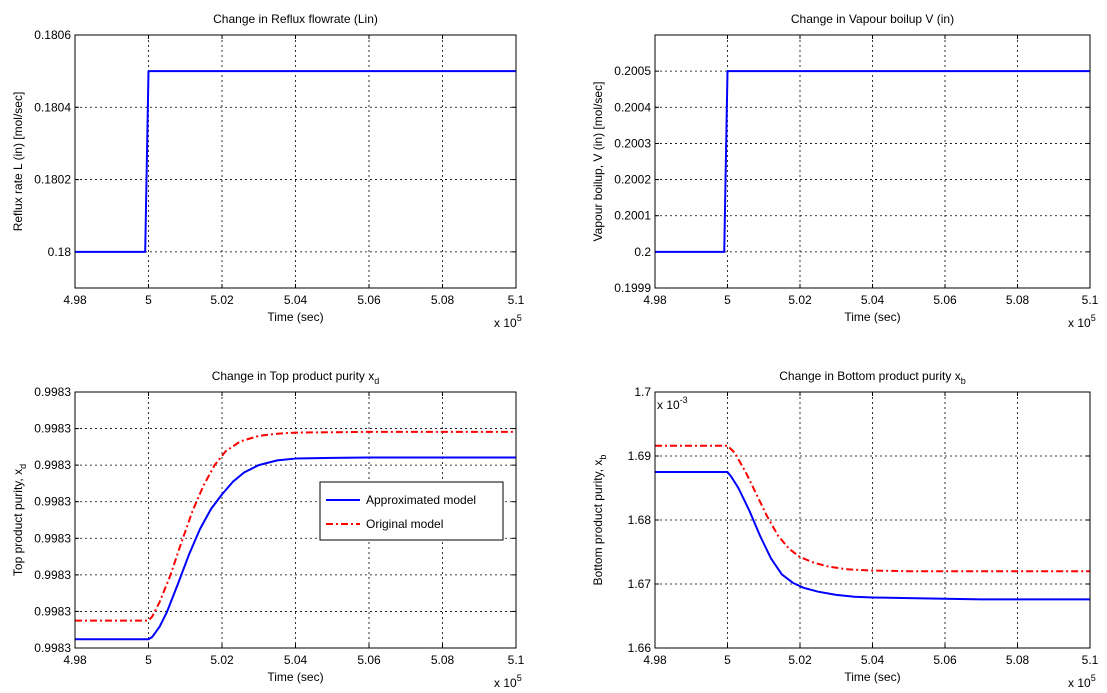 Image resolution: width=1107 pixels, height=693 pixels. Describe the element at coordinates (376, 381) in the screenshot. I see `chart-title-subscript: d` at that location.